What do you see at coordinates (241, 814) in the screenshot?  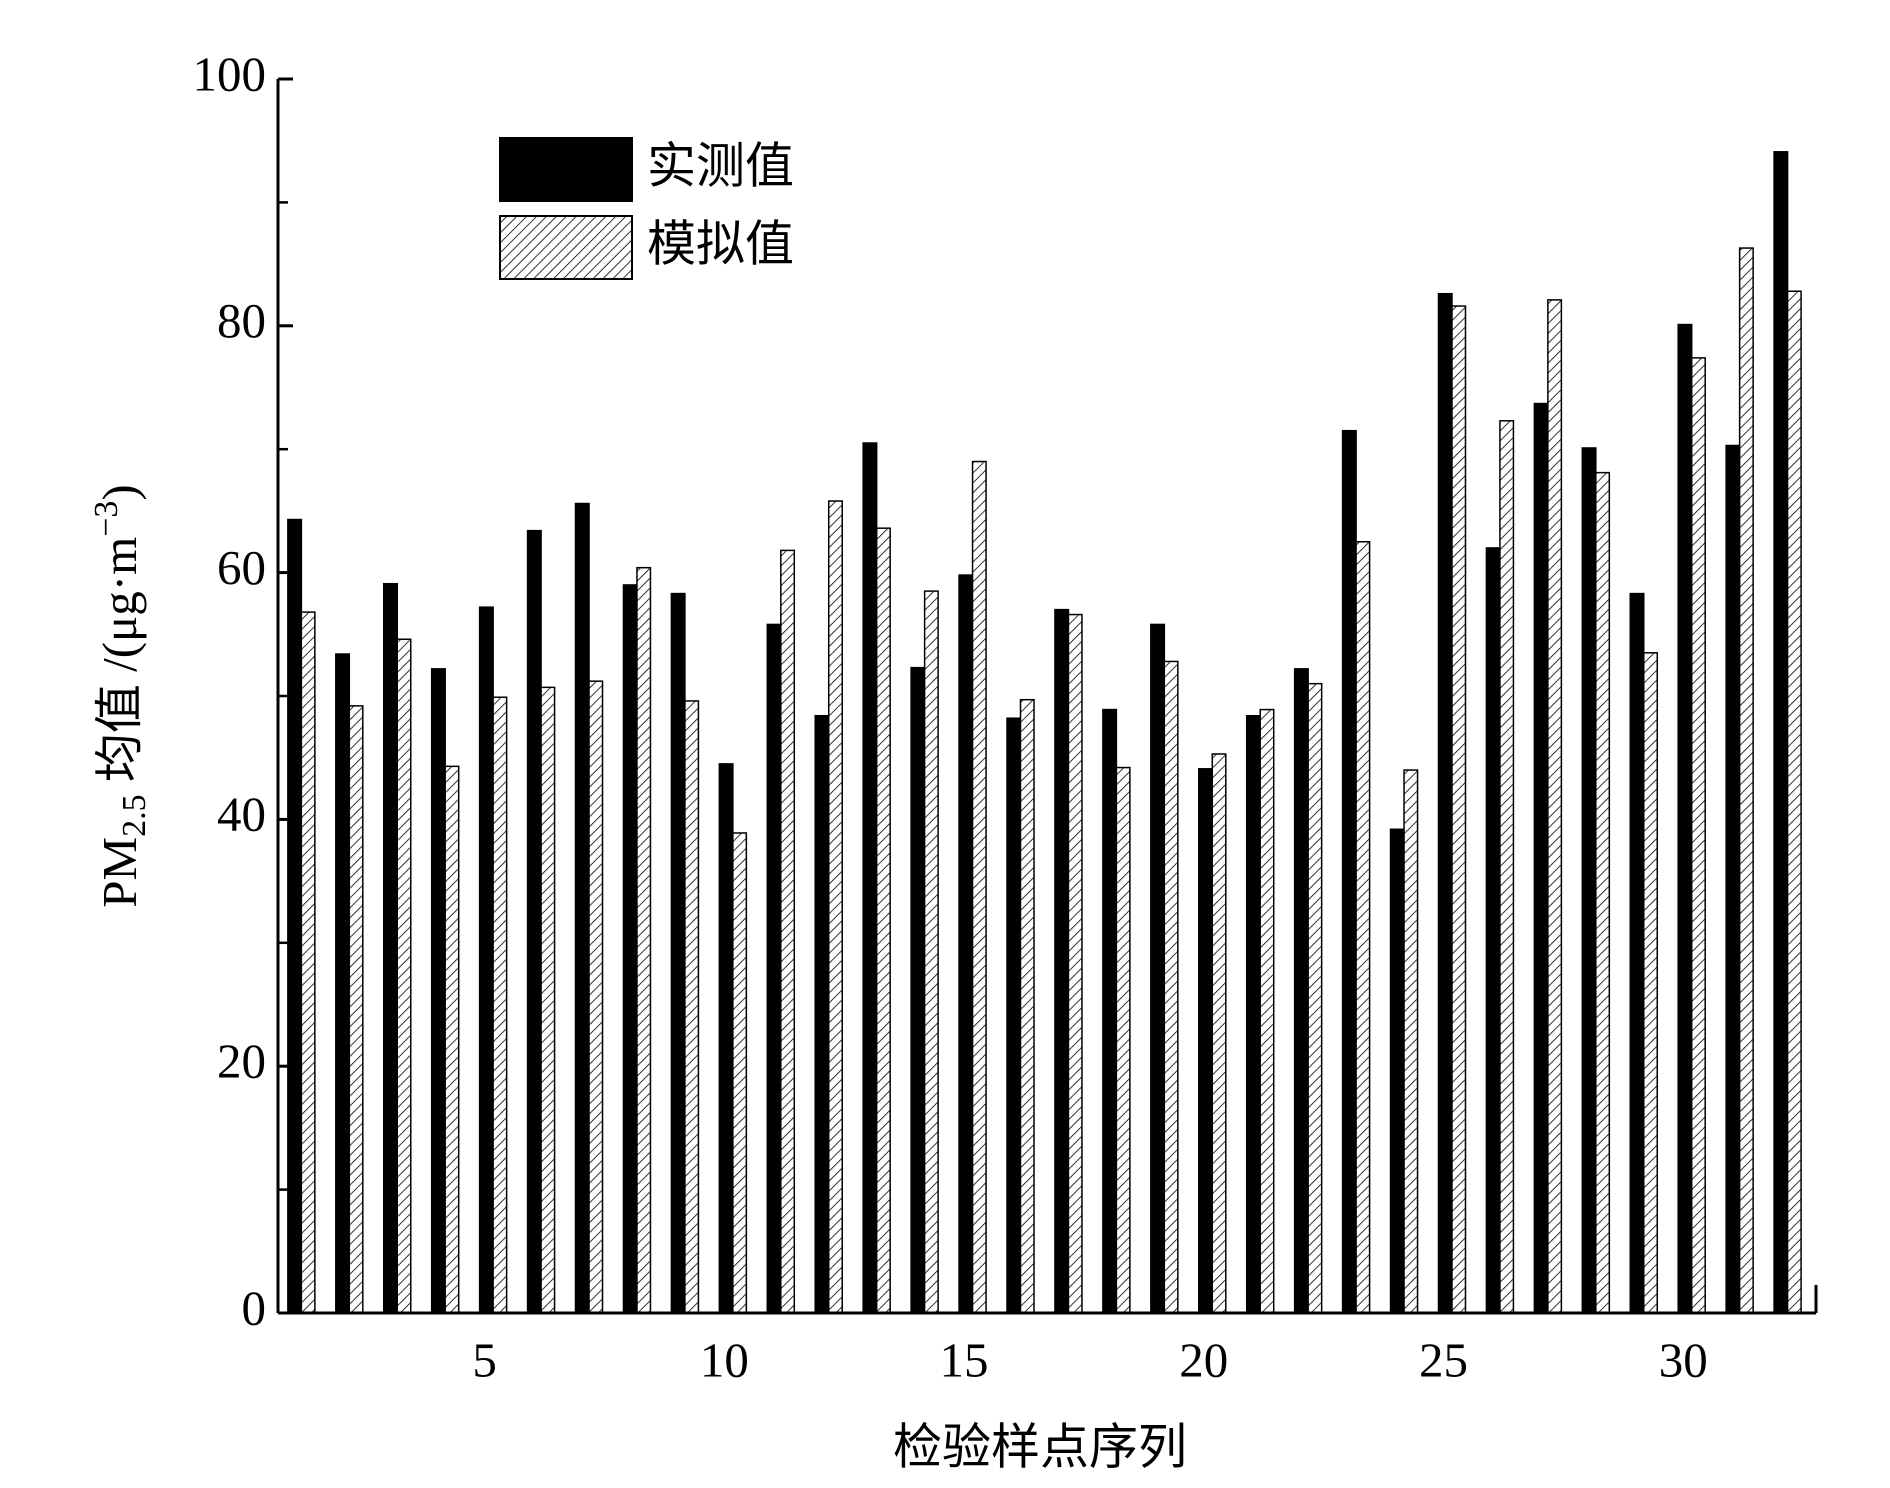 I see `y-tick-label: 40` at bounding box center [241, 814].